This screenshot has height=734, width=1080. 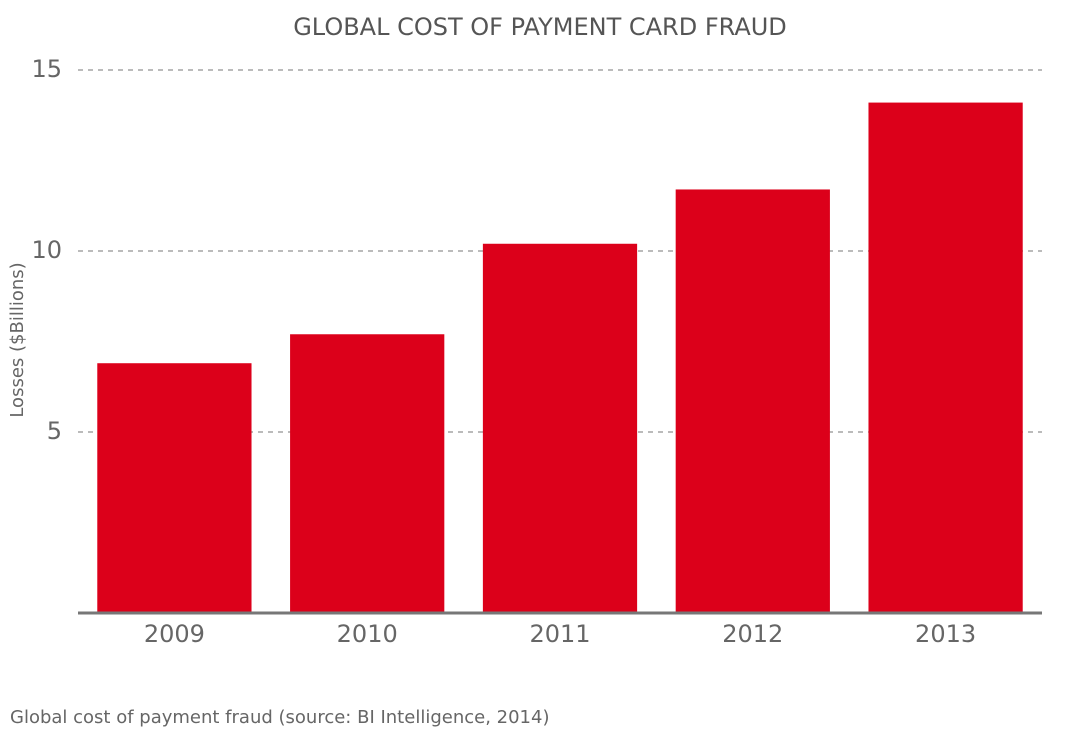 I want to click on x-tick-label: 2012, so click(x=752, y=634).